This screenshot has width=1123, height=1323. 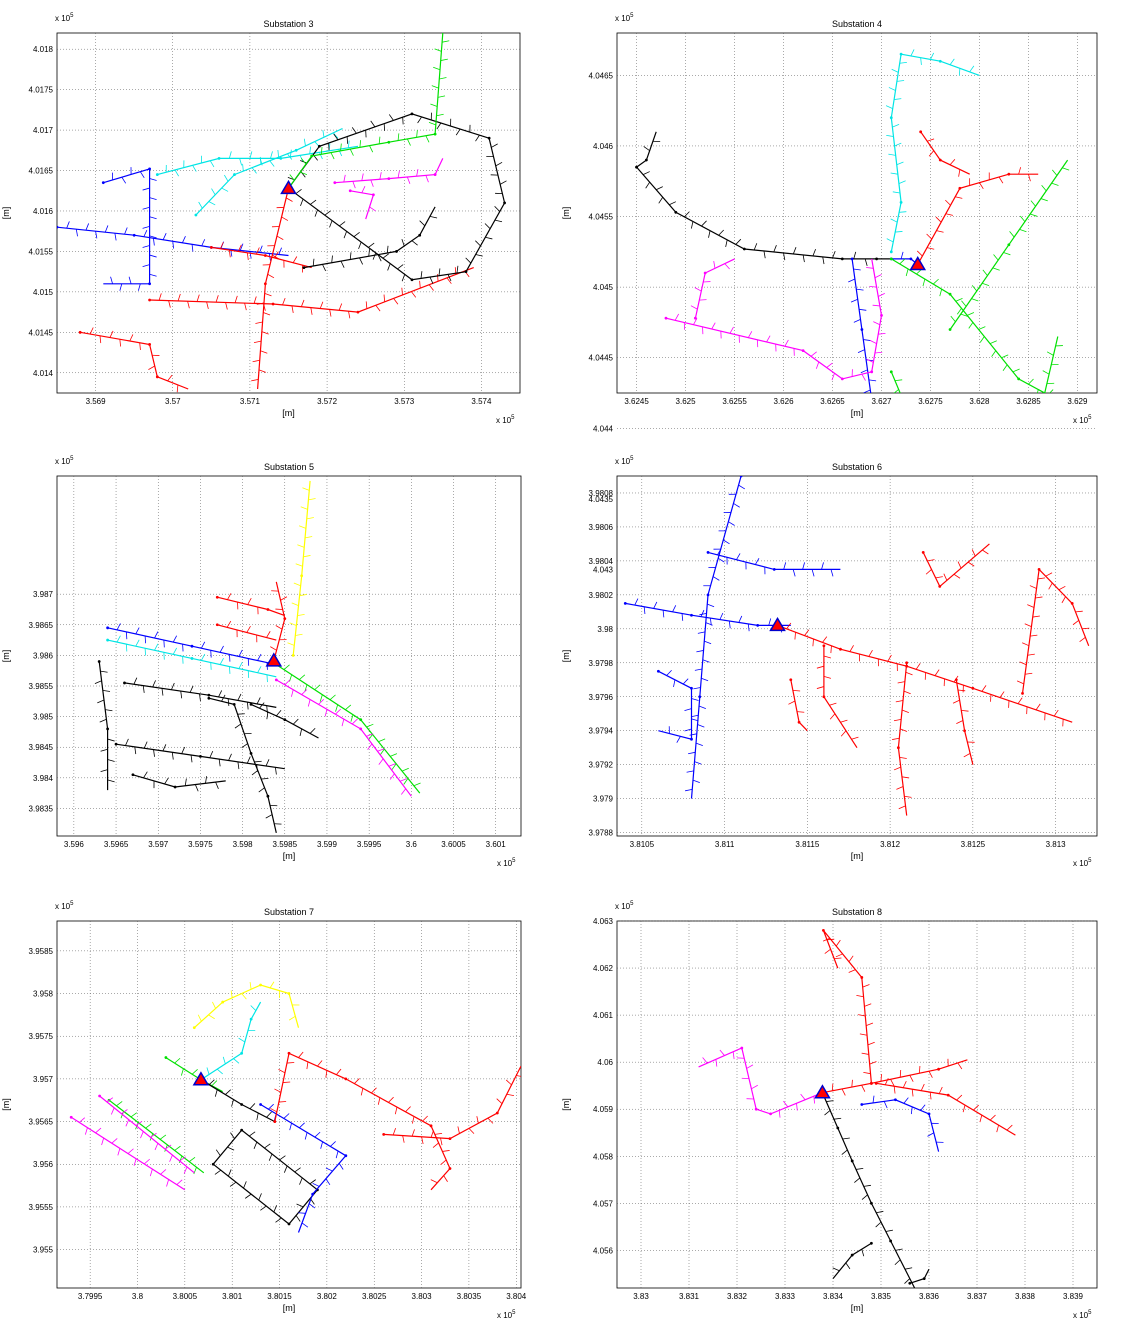 I want to click on x-tick-label: 3.8015, so click(x=279, y=1296).